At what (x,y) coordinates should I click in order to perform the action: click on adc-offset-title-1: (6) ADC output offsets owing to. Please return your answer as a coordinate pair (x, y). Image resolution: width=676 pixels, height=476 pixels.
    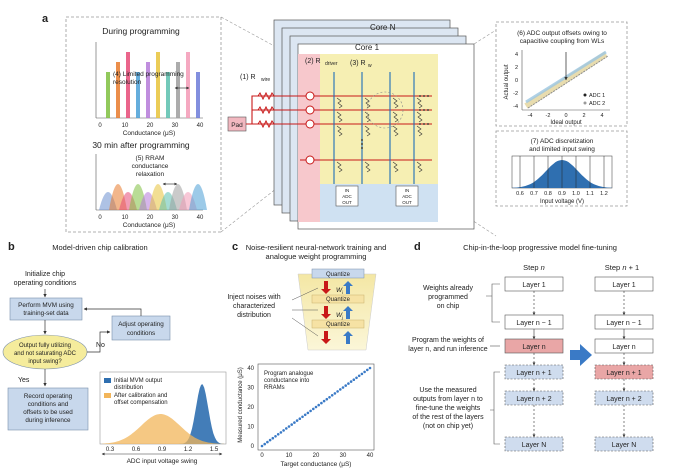
    Looking at the image, I should click on (562, 33).